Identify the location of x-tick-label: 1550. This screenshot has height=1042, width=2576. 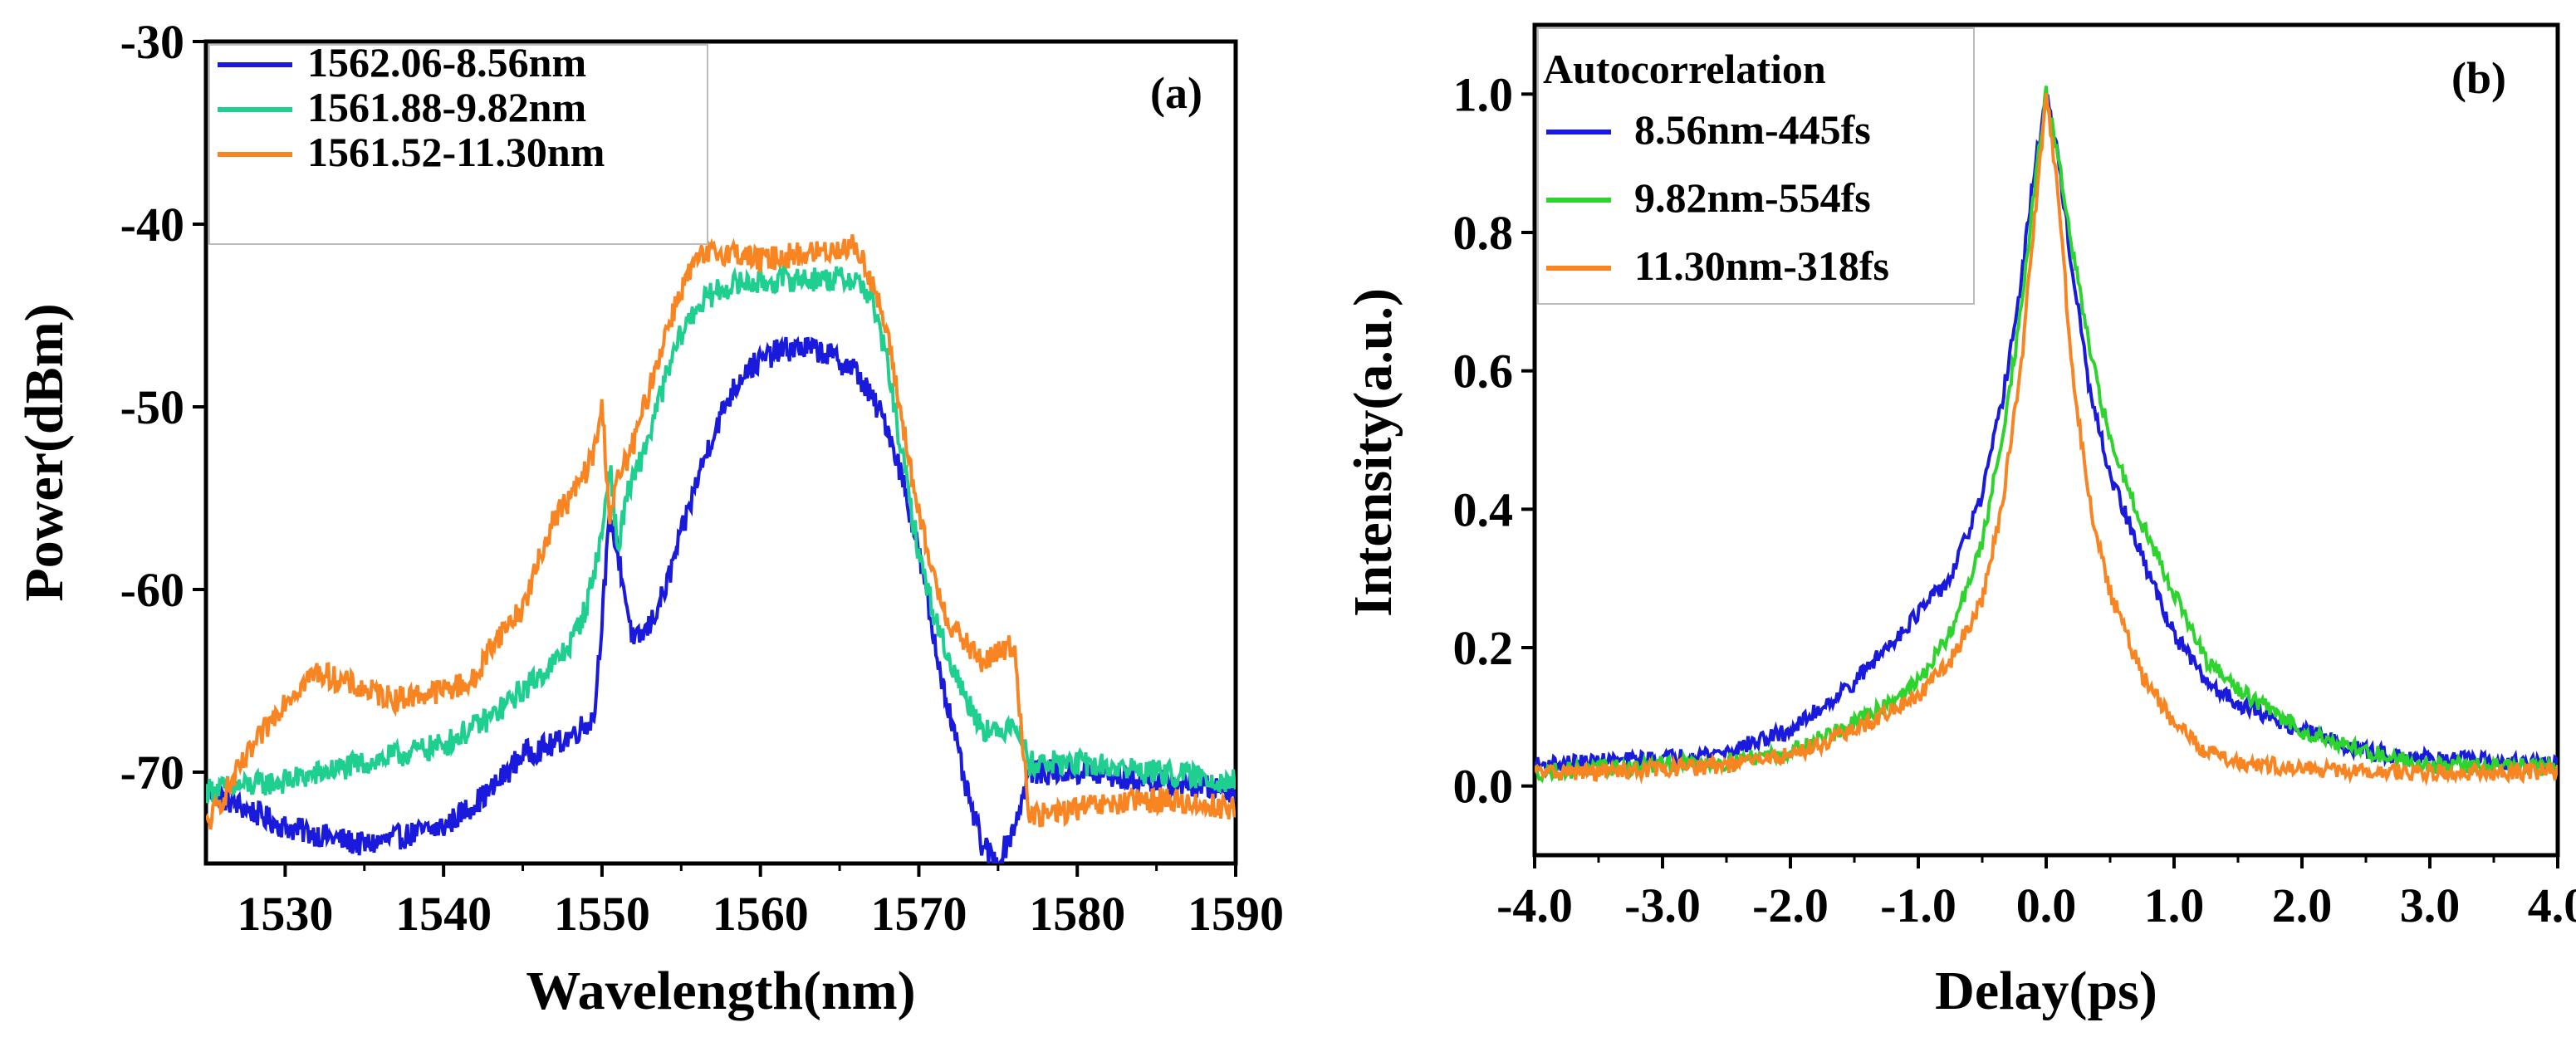
(602, 914).